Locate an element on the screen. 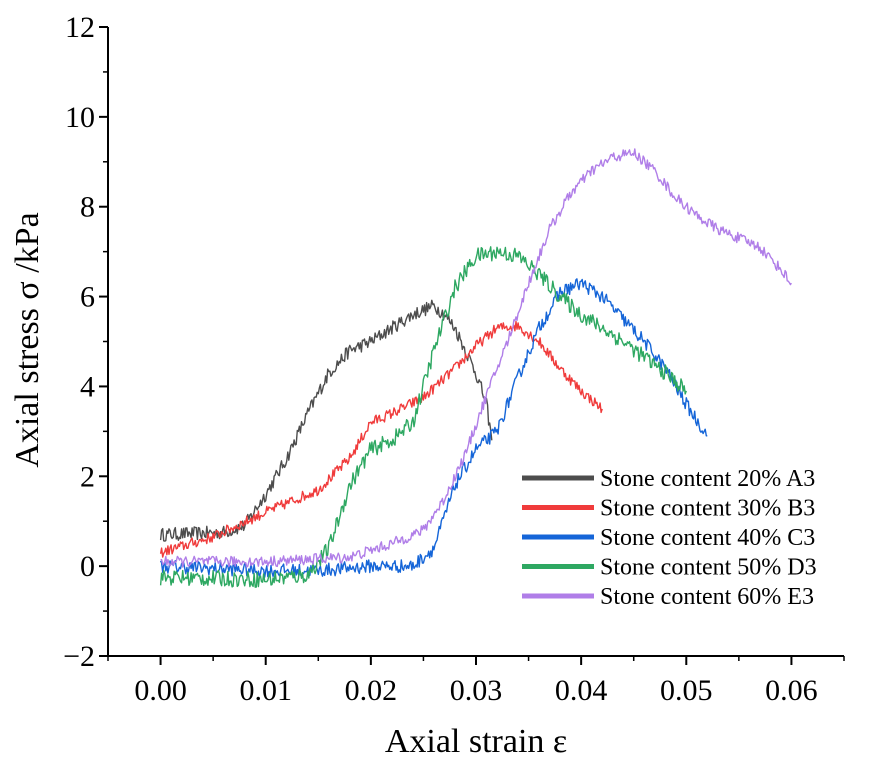  y-tick-label: 12 is located at coordinates (80, 27).